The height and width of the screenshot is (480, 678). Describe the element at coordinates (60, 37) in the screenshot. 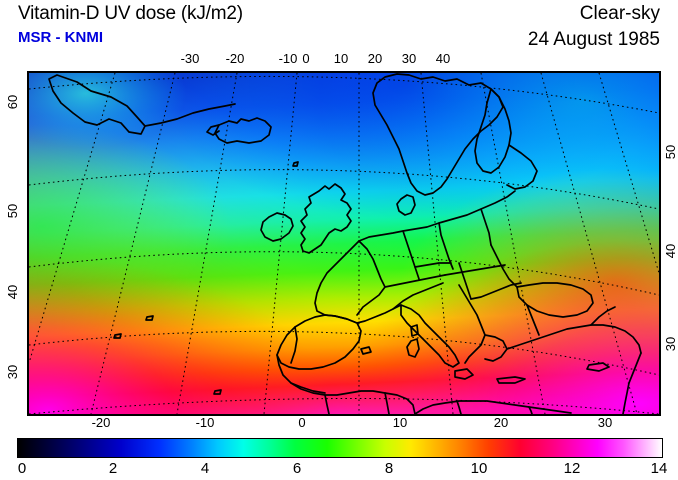

I see `source-credit: MSR - KNMI` at that location.